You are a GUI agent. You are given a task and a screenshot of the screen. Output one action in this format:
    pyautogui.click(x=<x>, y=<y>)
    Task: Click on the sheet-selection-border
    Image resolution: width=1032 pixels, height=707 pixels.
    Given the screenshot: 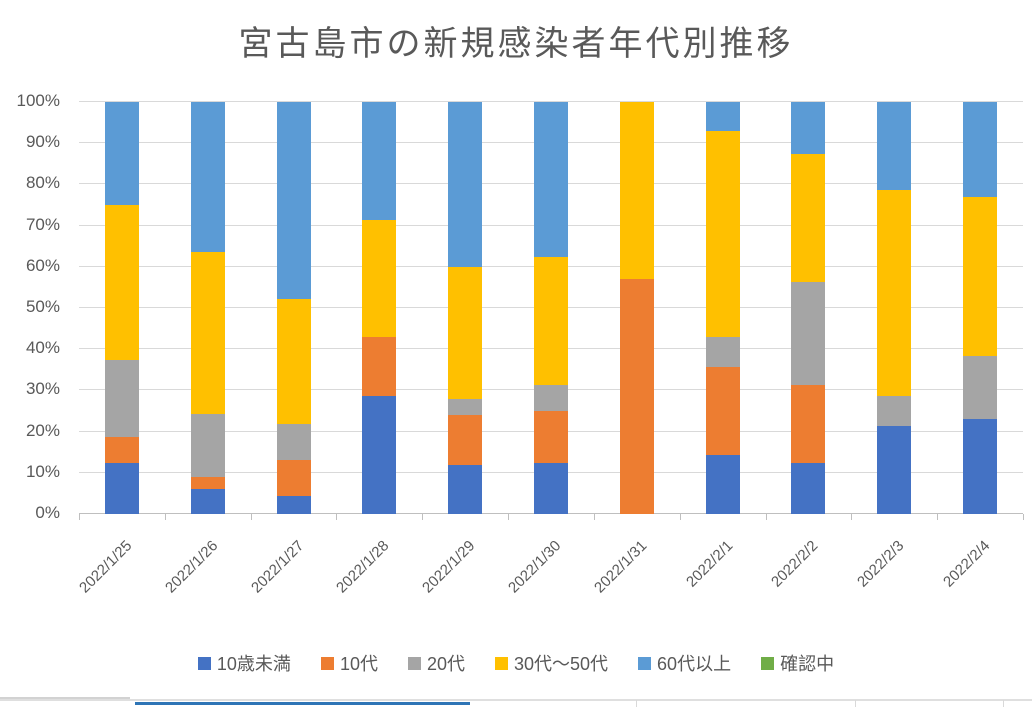 What is the action you would take?
    pyautogui.click(x=302, y=703)
    